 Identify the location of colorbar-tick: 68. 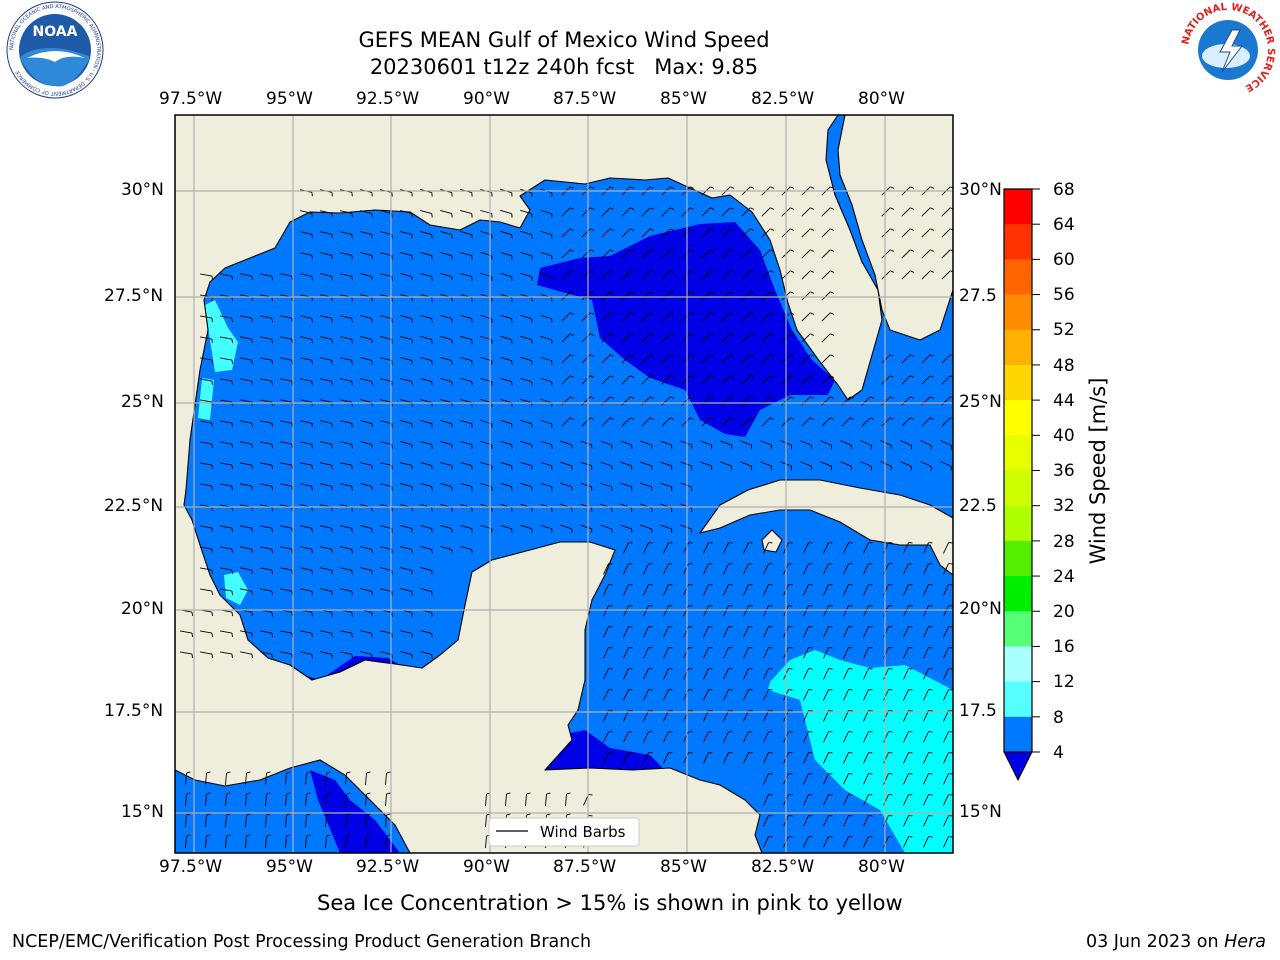
(1064, 190).